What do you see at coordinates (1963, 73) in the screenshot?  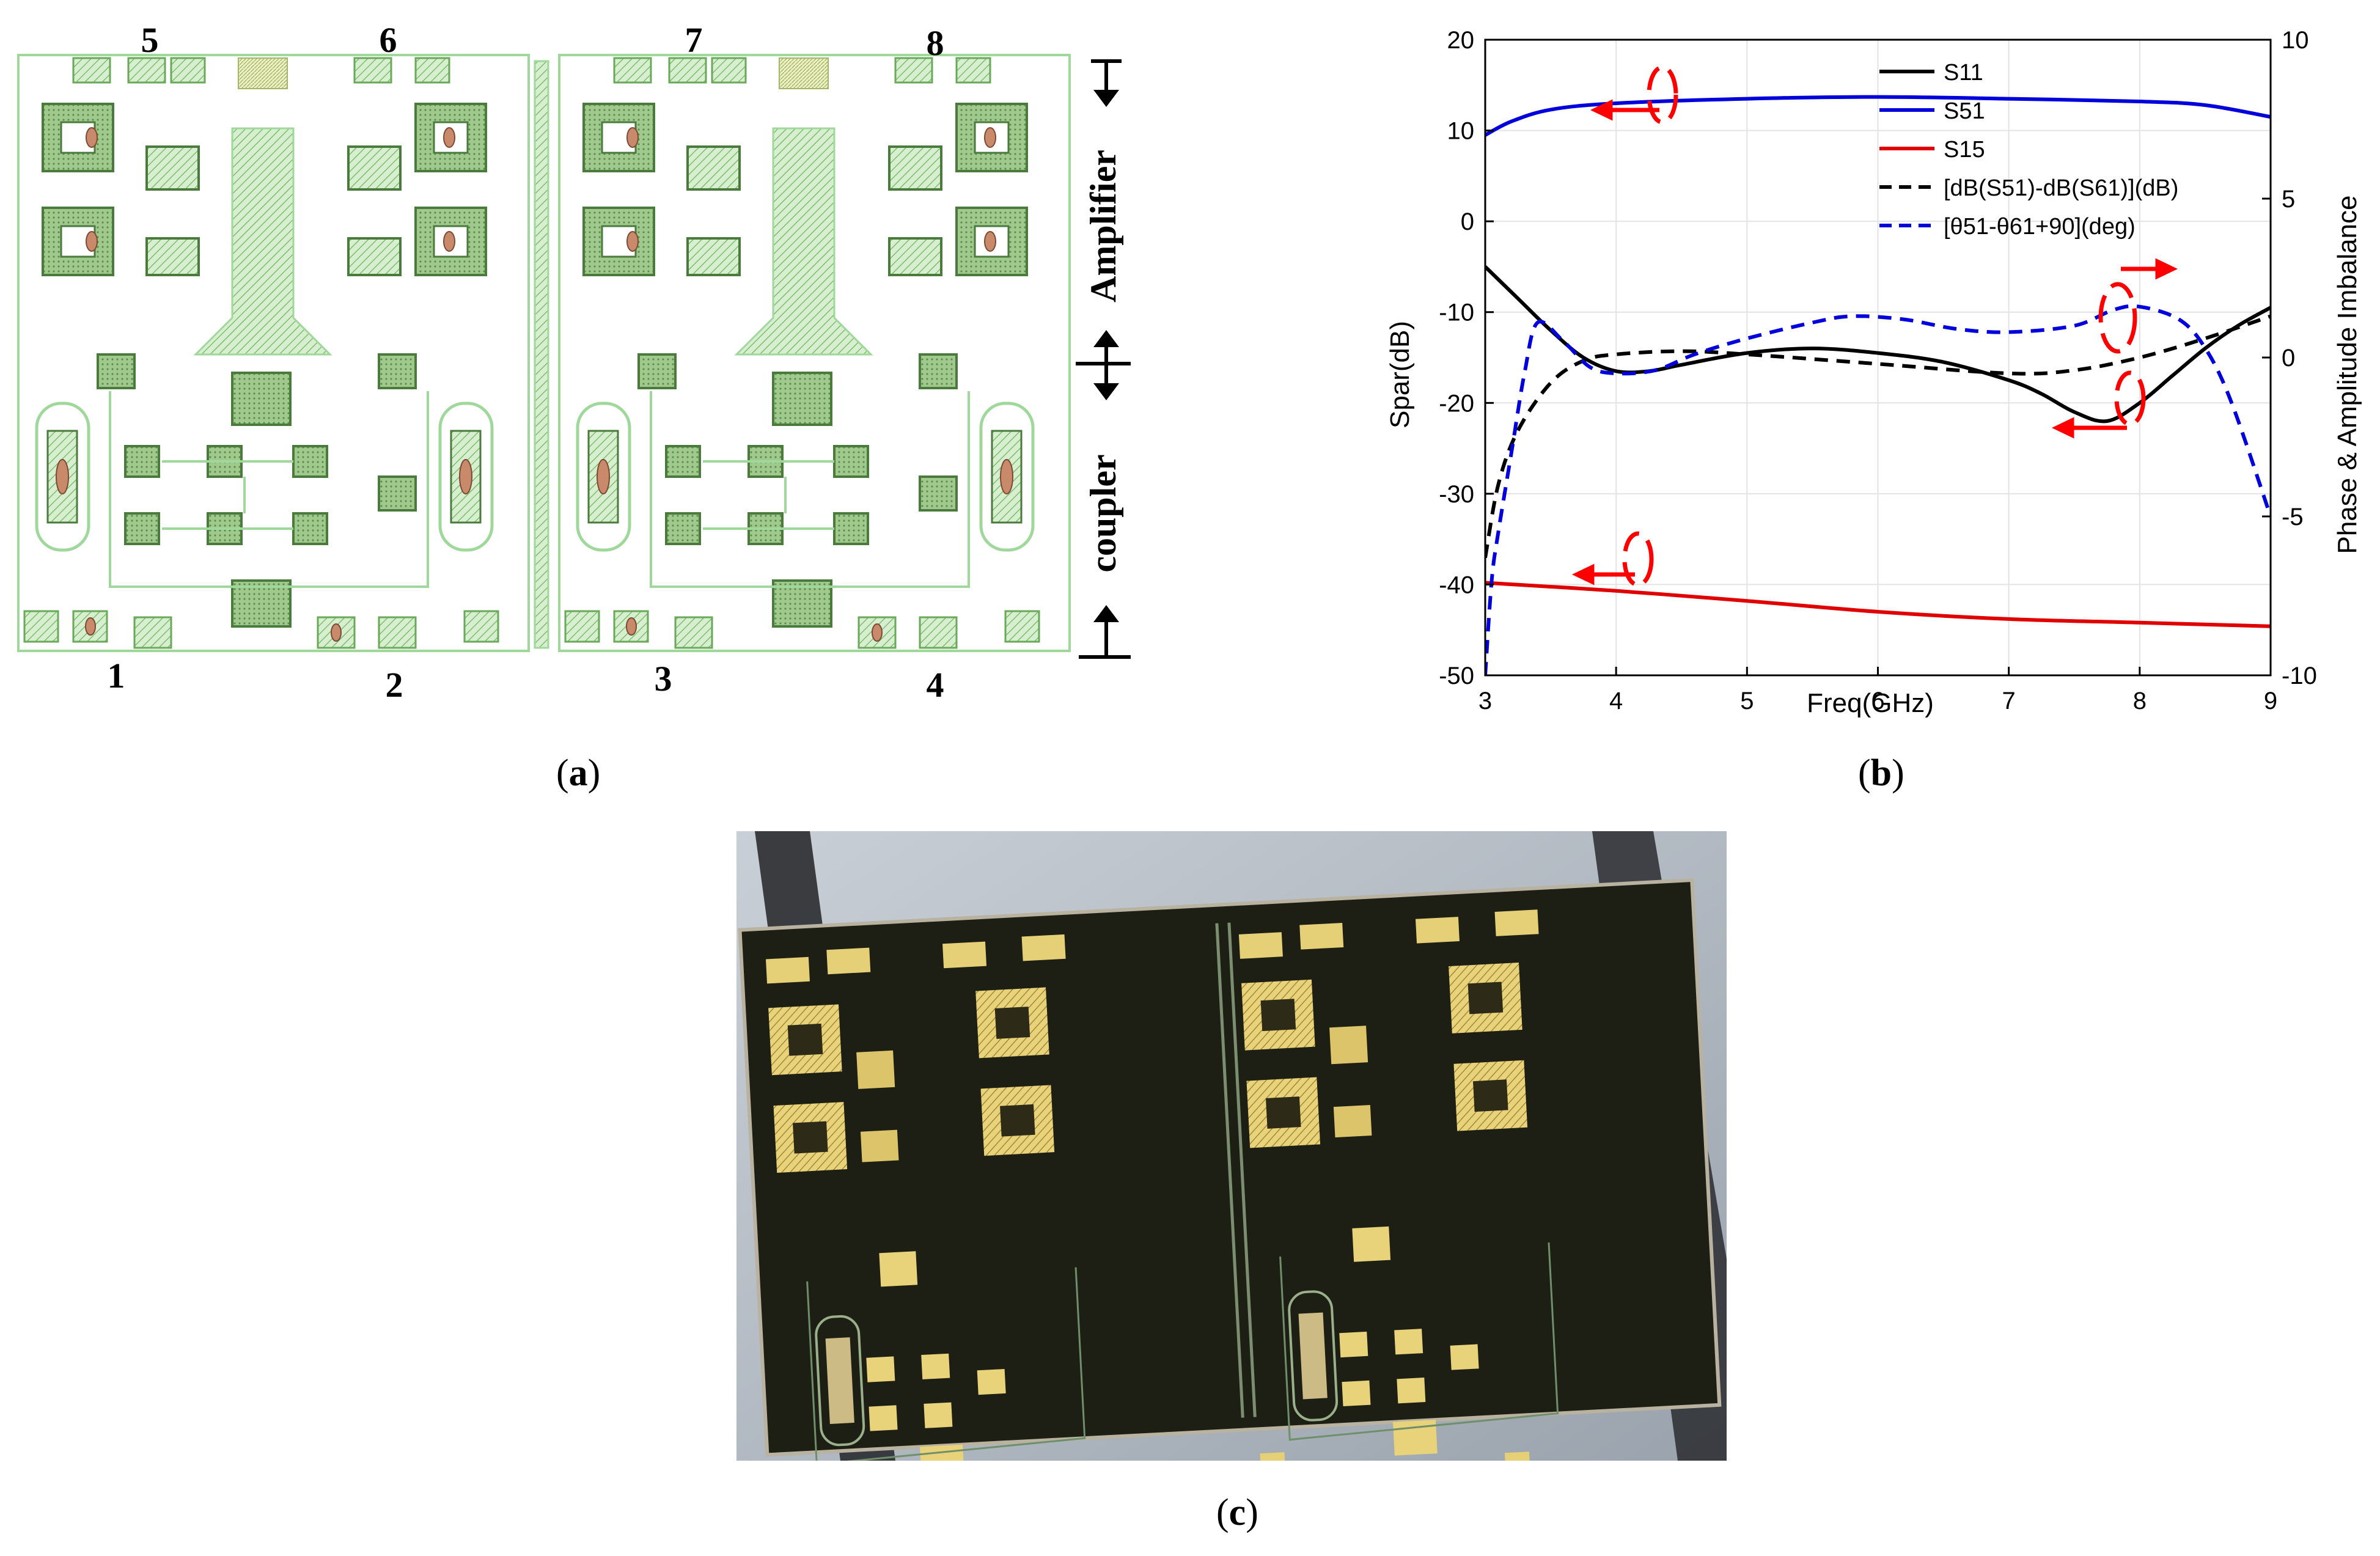 I see `legend-label-s11: S11` at bounding box center [1963, 73].